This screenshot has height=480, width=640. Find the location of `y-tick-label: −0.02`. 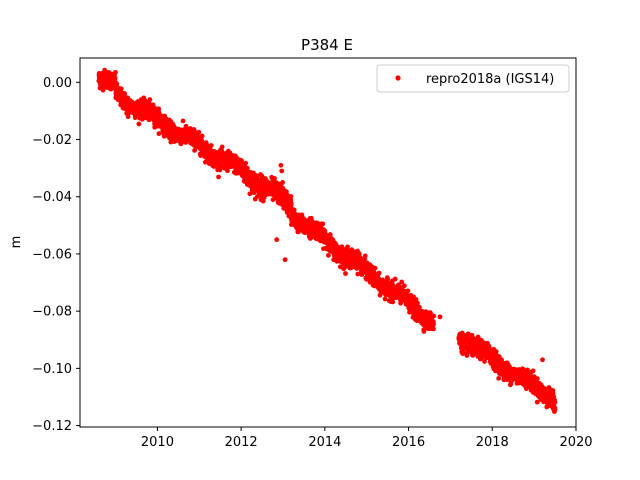

y-tick-label: −0.02 is located at coordinates (52, 140).